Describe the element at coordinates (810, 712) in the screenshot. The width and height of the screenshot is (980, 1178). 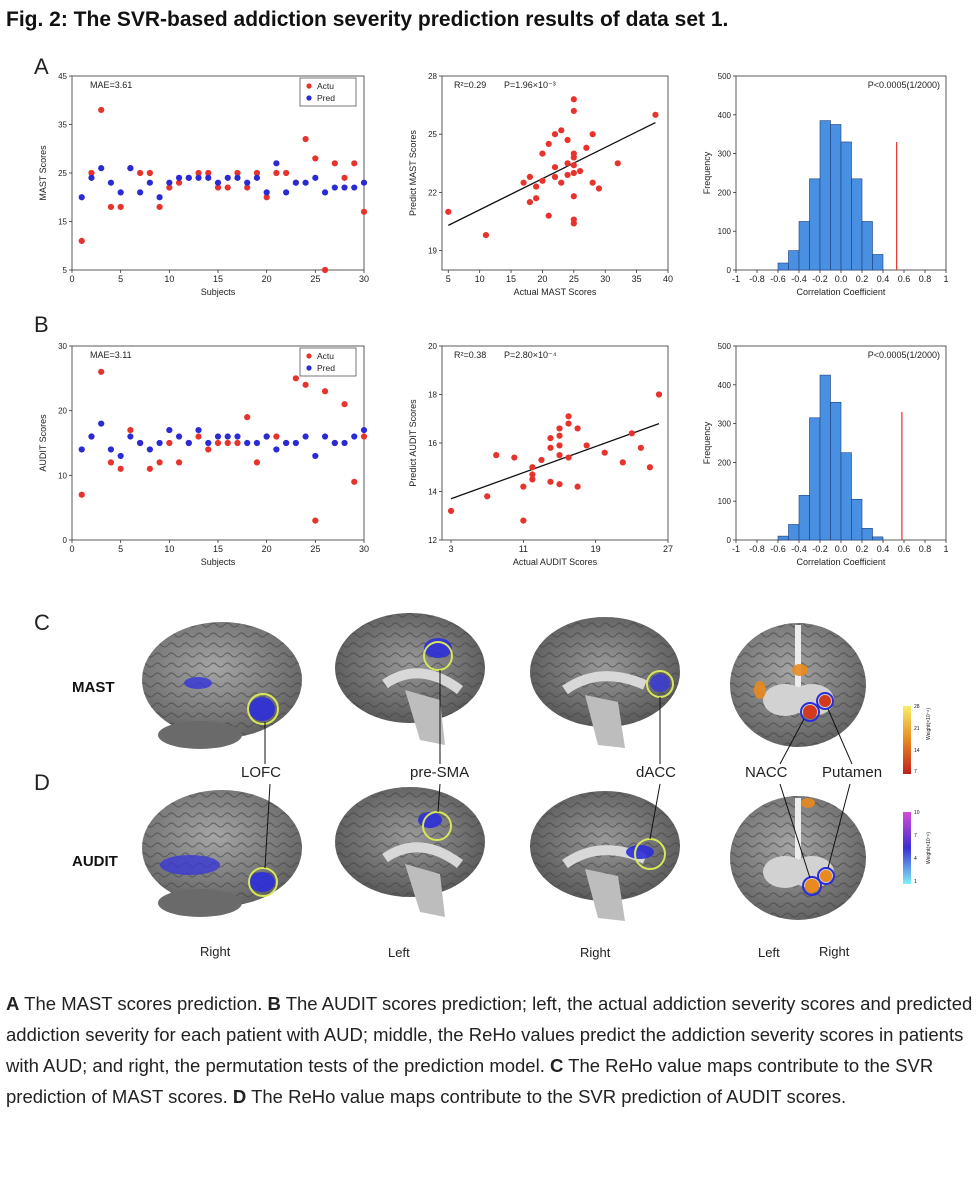
I see `nacc-ring-c` at that location.